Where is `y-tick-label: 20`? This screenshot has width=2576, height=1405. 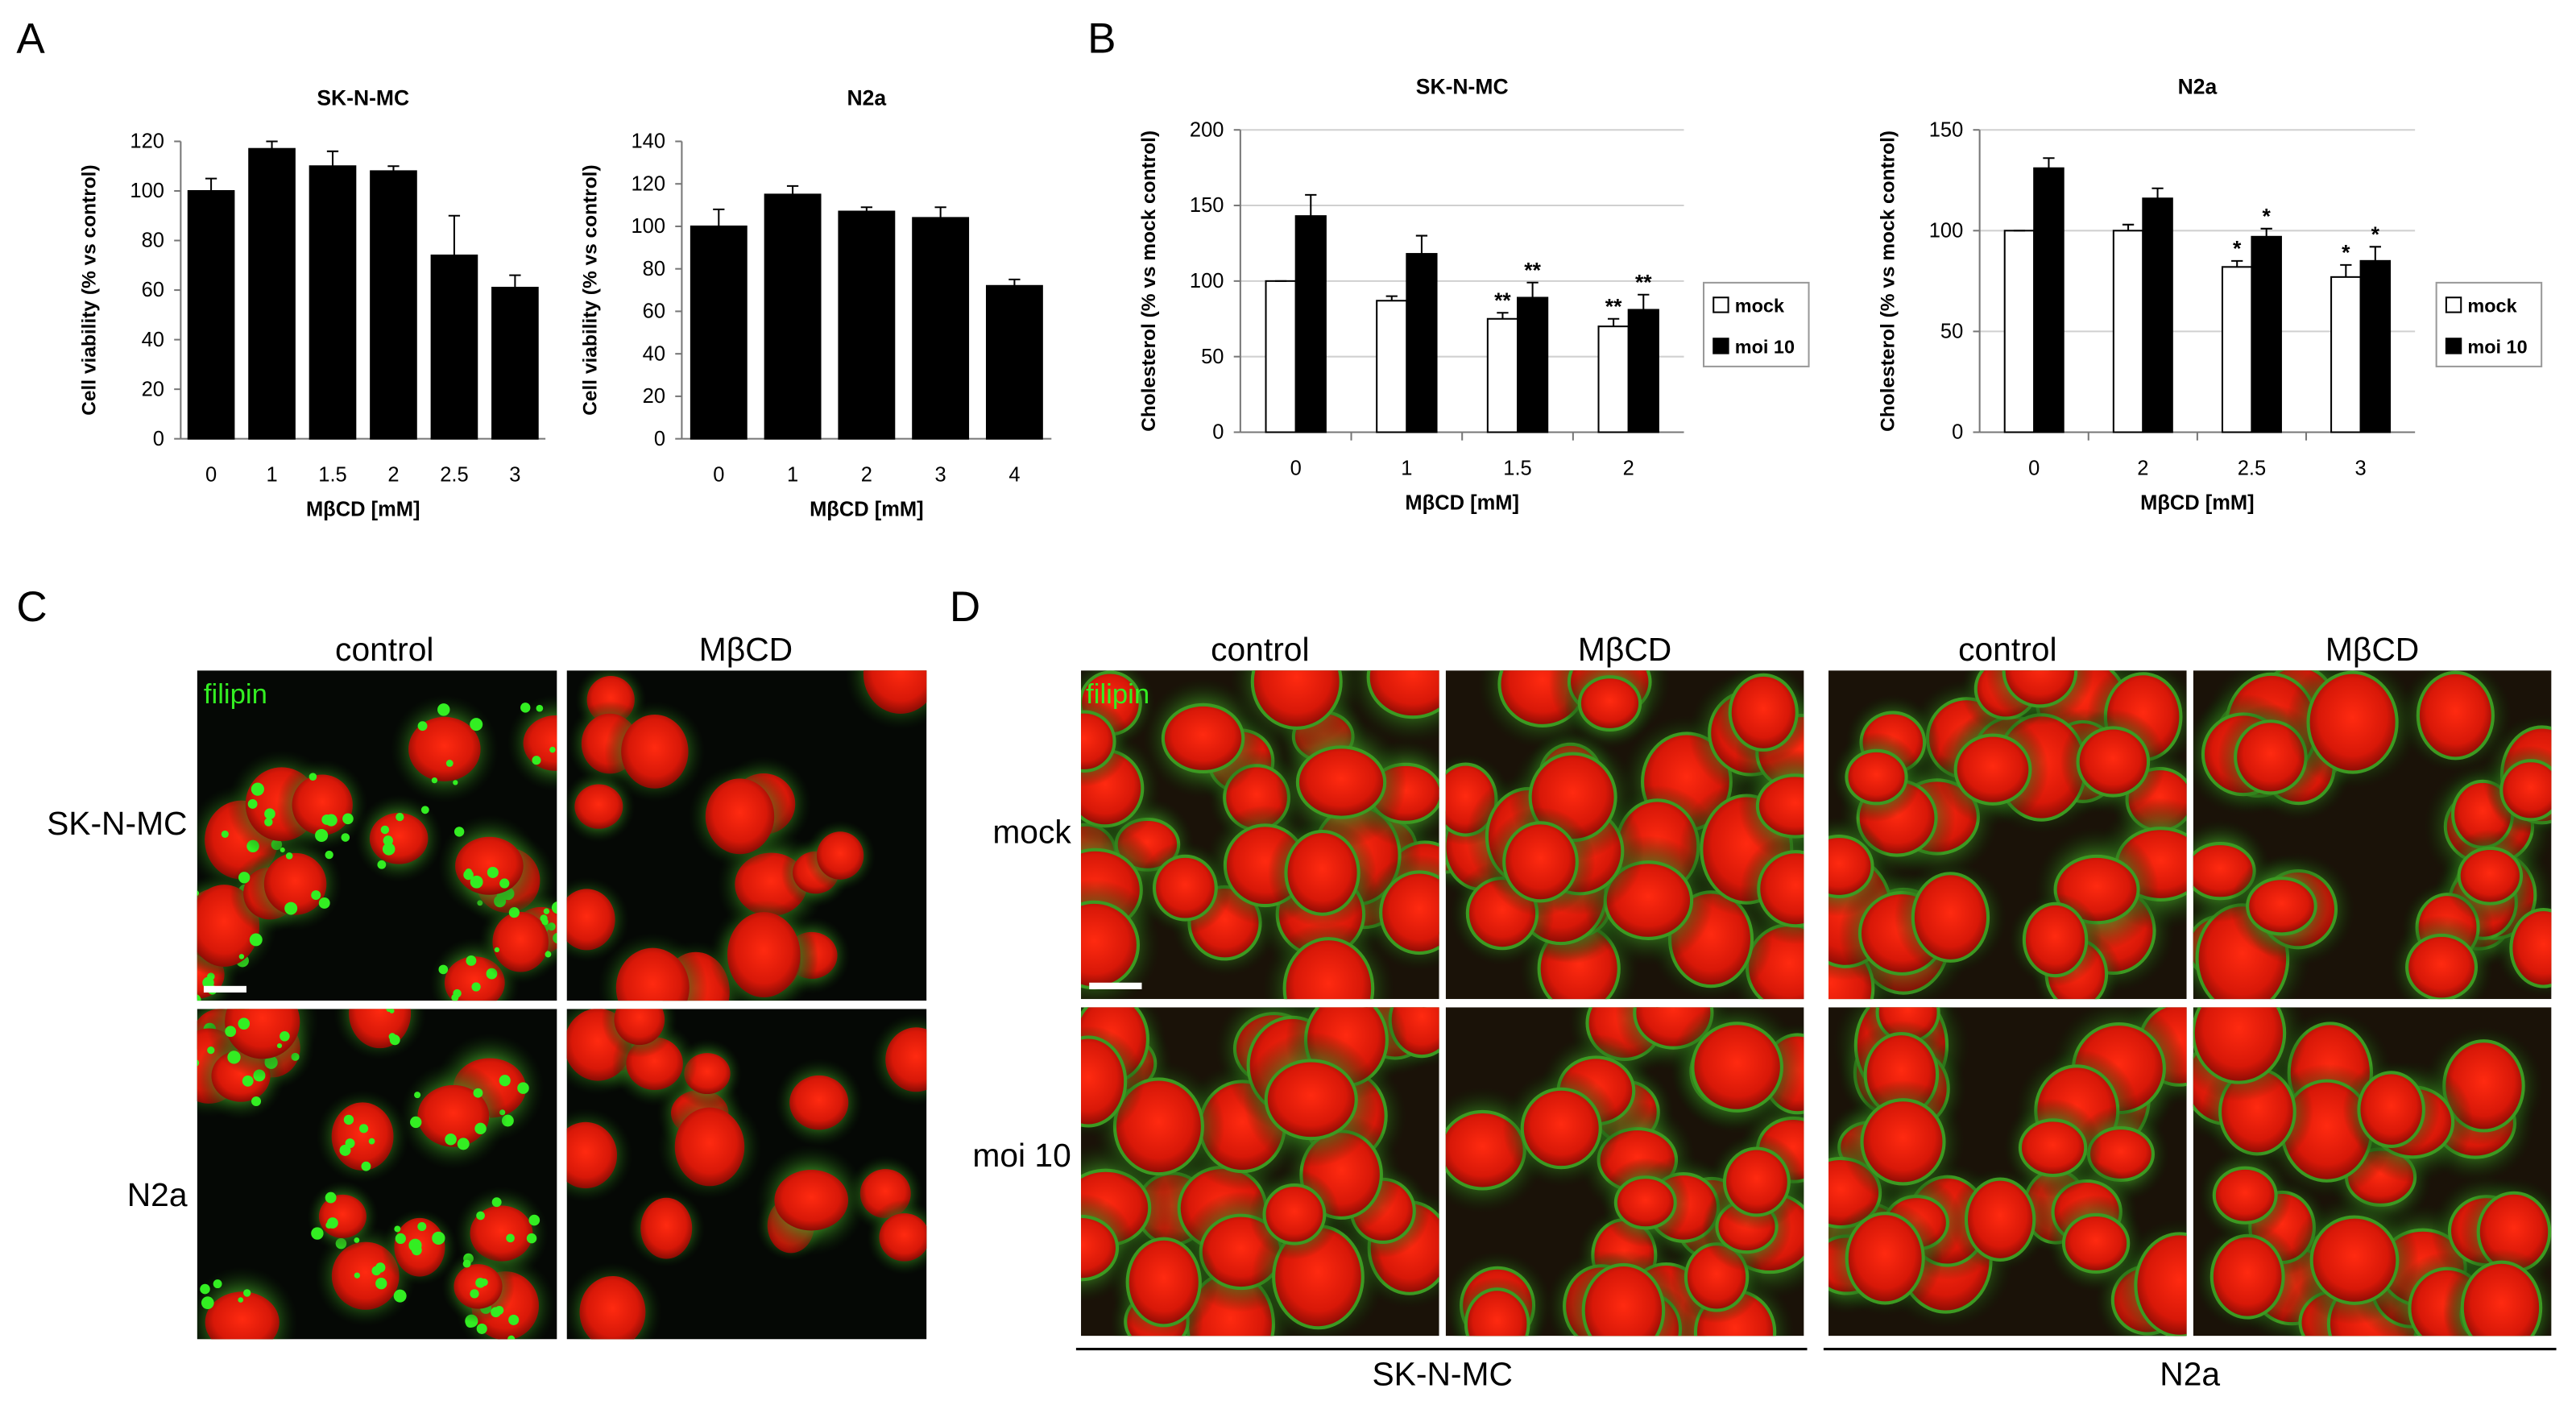
y-tick-label: 20 is located at coordinates (654, 396).